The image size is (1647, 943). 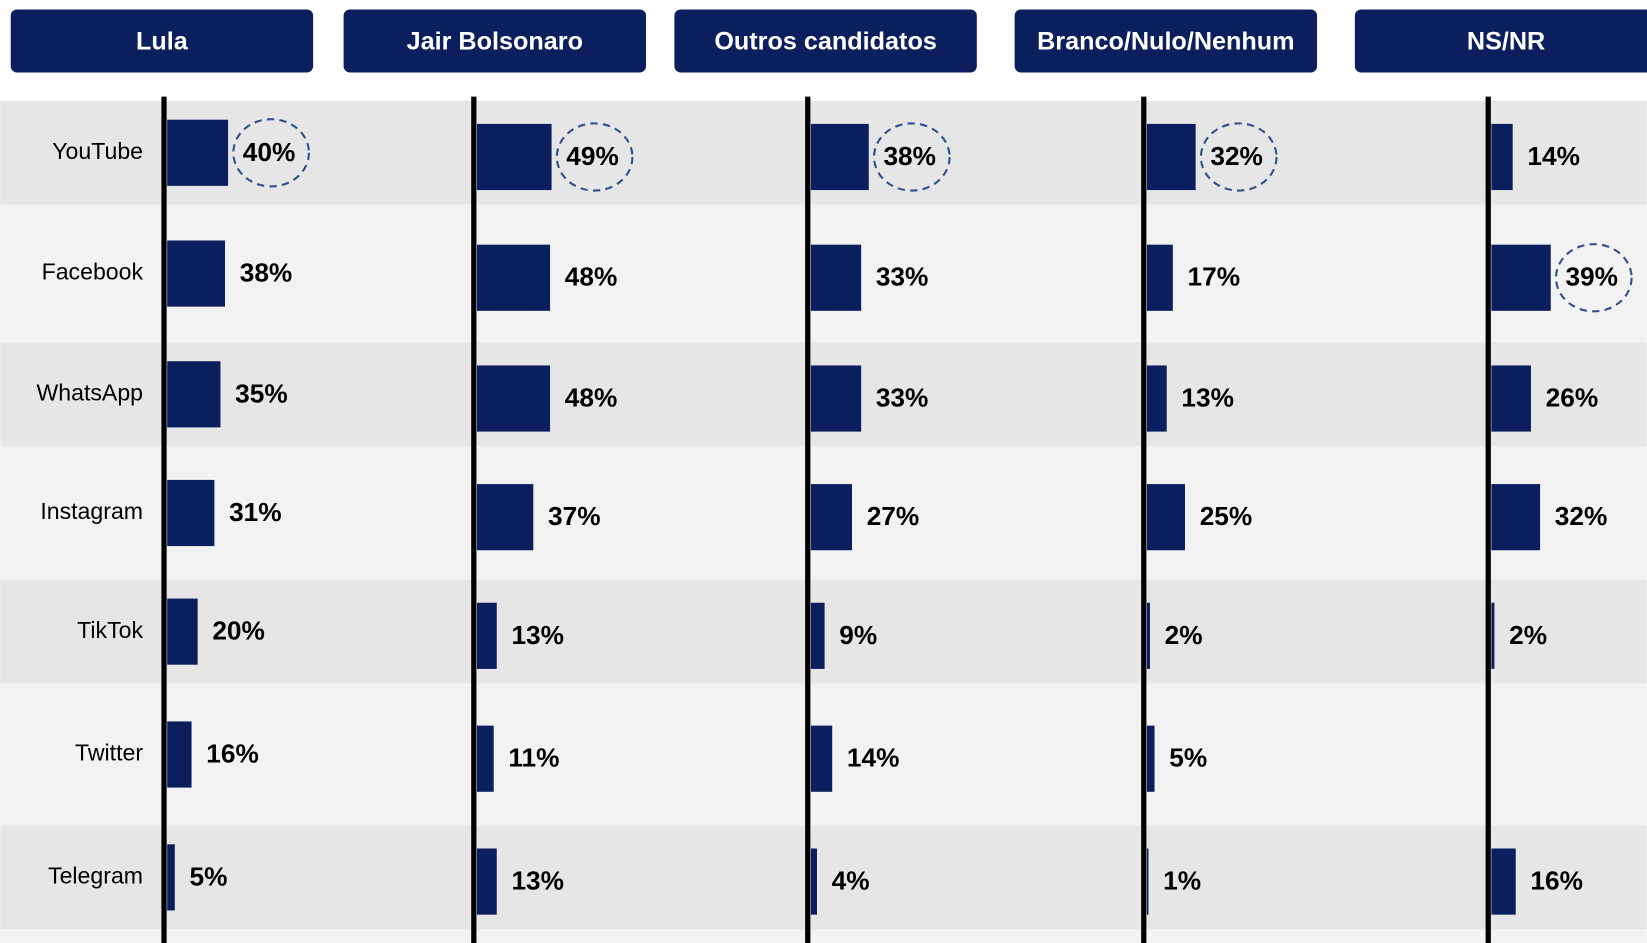 I want to click on data-label: 49%, so click(x=592, y=156).